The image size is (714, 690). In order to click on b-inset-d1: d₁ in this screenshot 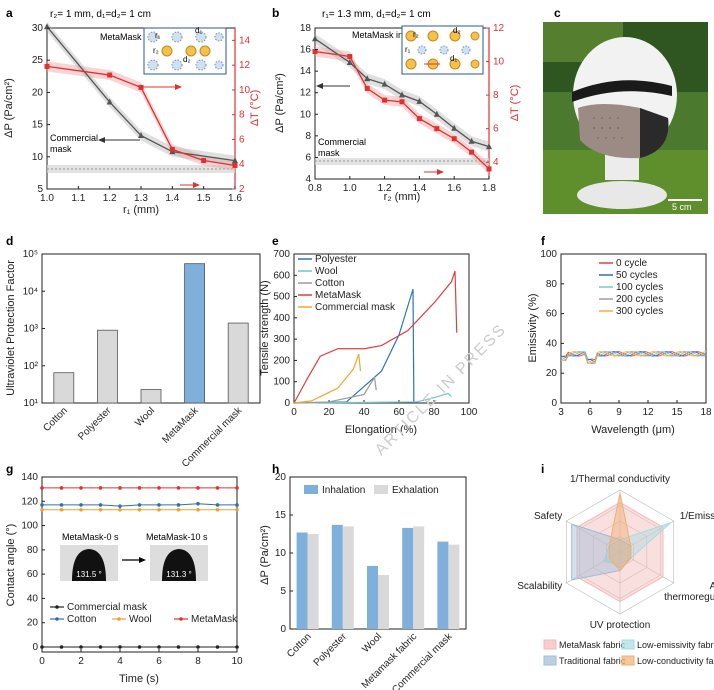, I will do `click(453, 58)`.